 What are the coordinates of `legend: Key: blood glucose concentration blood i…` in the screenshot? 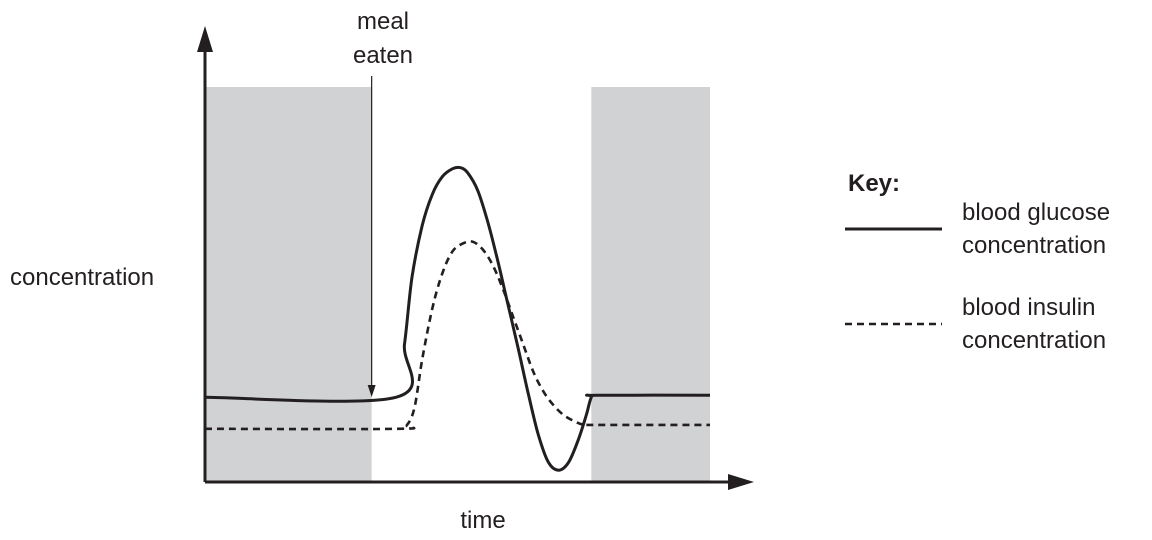 It's located at (977, 262).